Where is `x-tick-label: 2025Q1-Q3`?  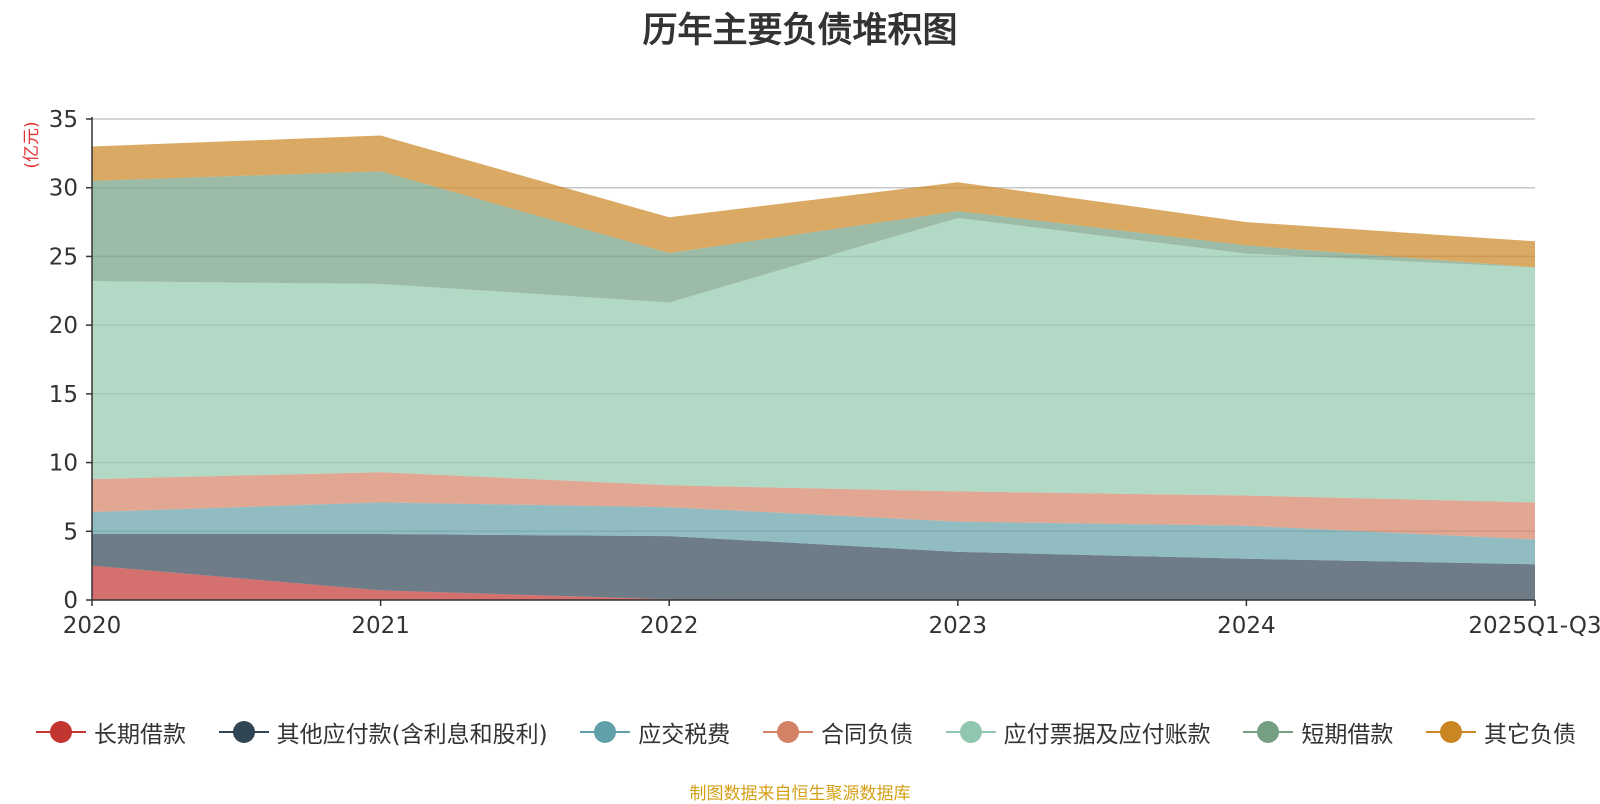
x-tick-label: 2025Q1-Q3 is located at coordinates (1534, 626).